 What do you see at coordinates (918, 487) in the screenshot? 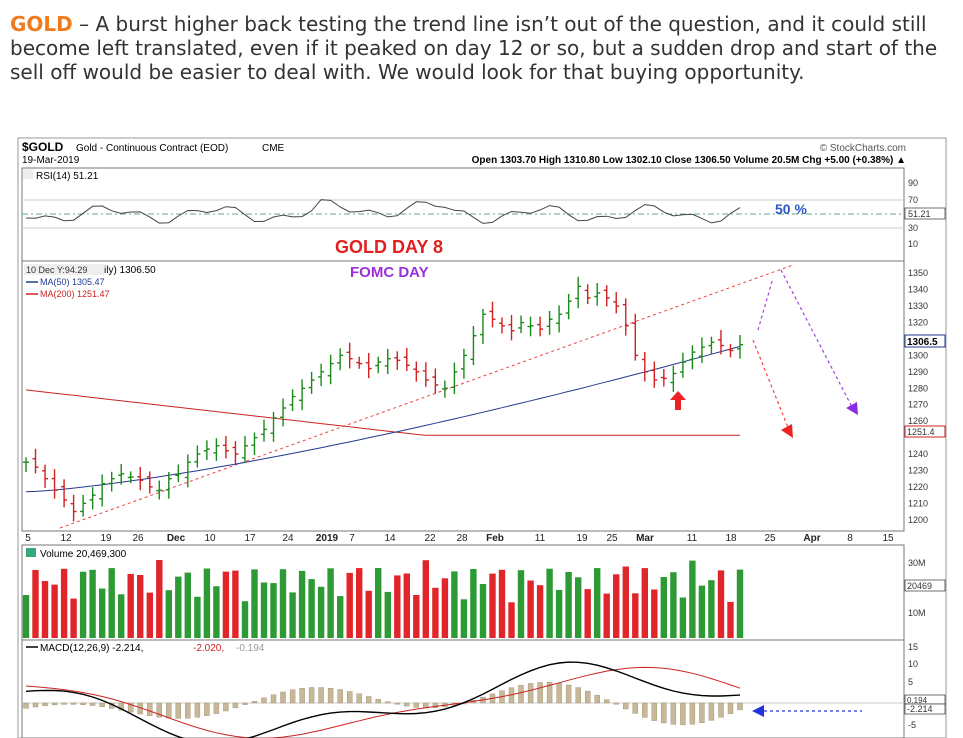
I see `price-tick: 1220` at bounding box center [918, 487].